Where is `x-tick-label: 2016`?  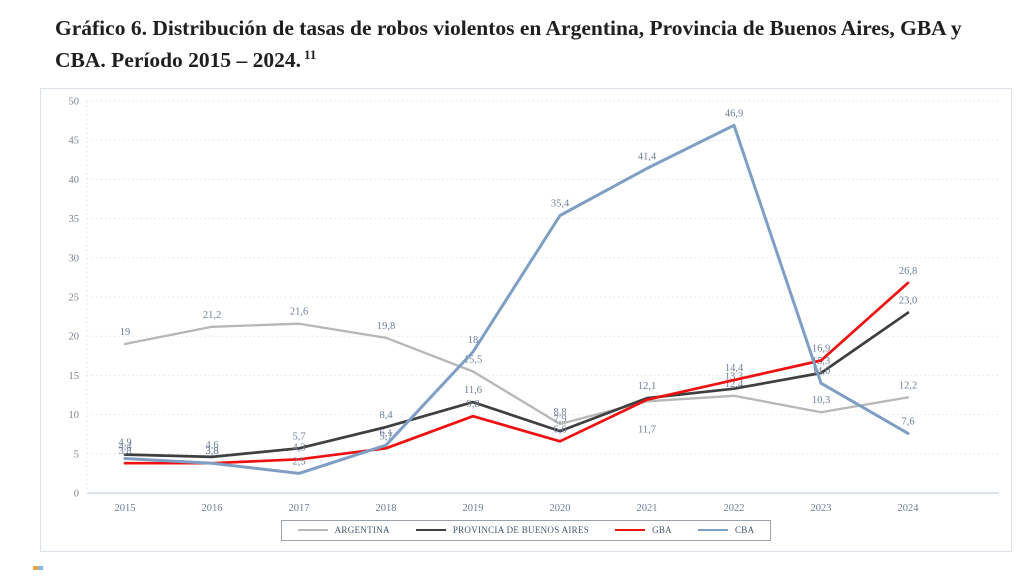 x-tick-label: 2016 is located at coordinates (212, 508).